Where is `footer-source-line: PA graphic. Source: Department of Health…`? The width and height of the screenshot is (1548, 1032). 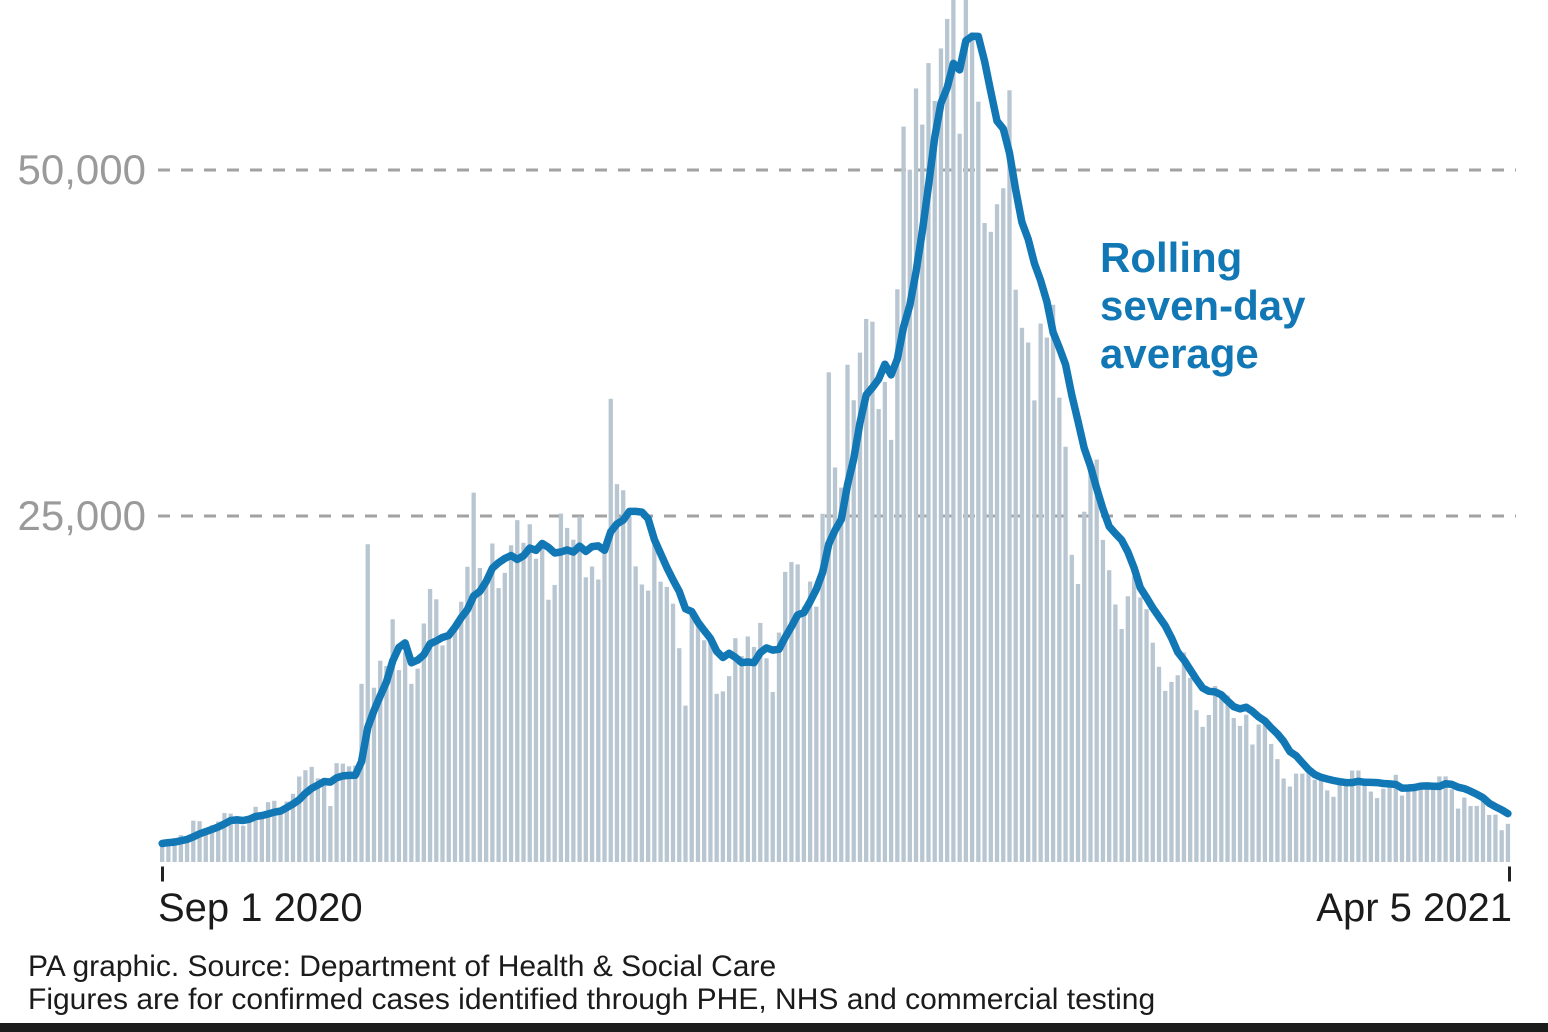
footer-source-line: PA graphic. Source: Department of Health… is located at coordinates (402, 966).